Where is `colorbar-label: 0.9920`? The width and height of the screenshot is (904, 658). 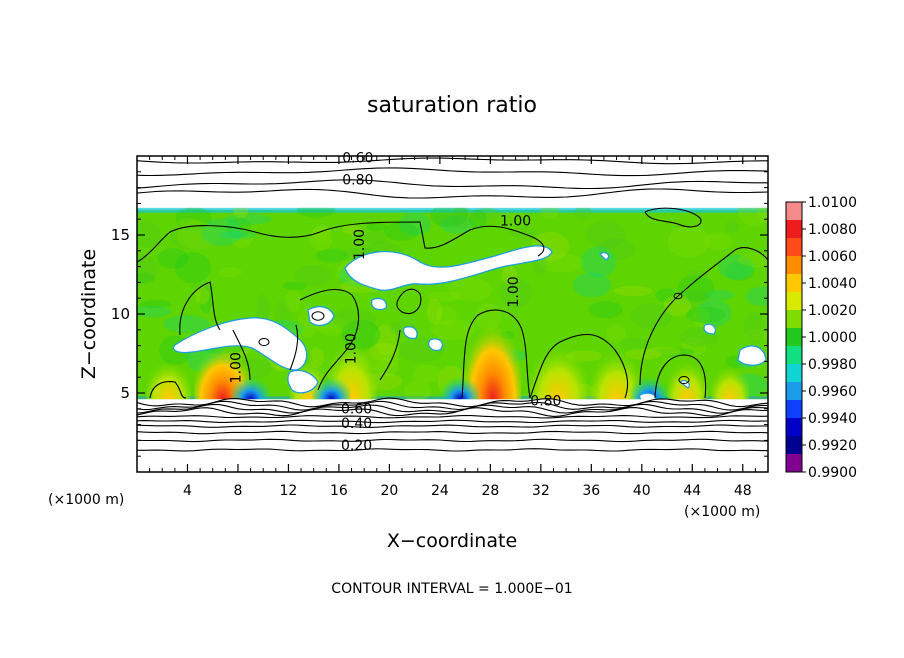 colorbar-label: 0.9920 is located at coordinates (832, 446).